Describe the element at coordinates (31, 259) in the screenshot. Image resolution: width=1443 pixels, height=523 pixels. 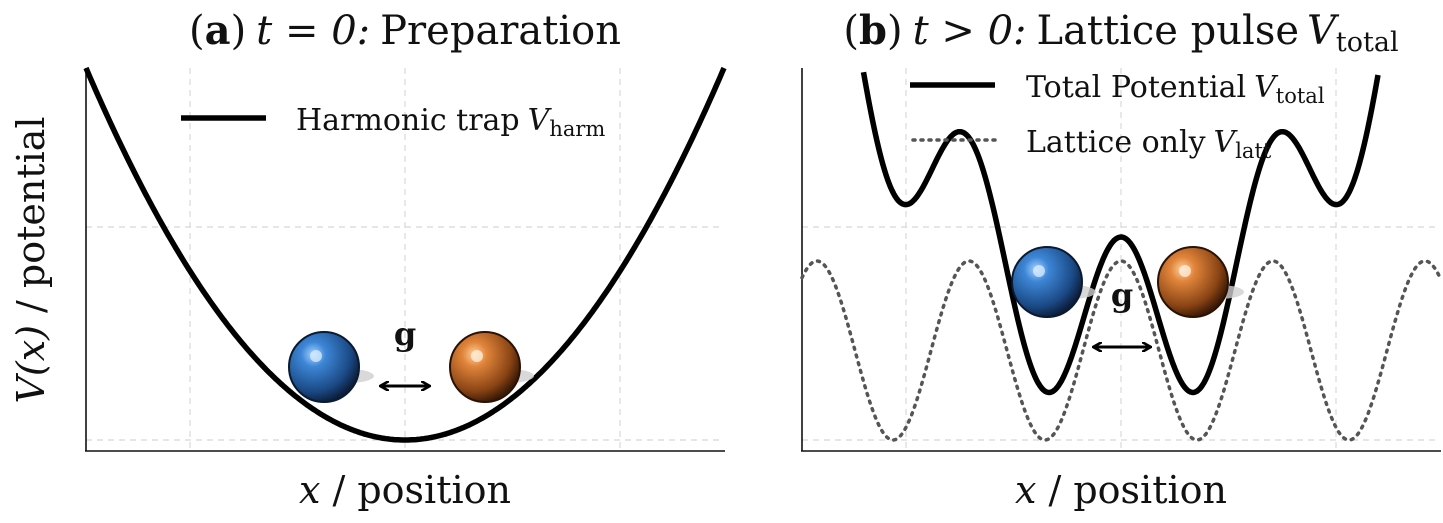
I see `y-axis-label: V(x)/ potential` at that location.